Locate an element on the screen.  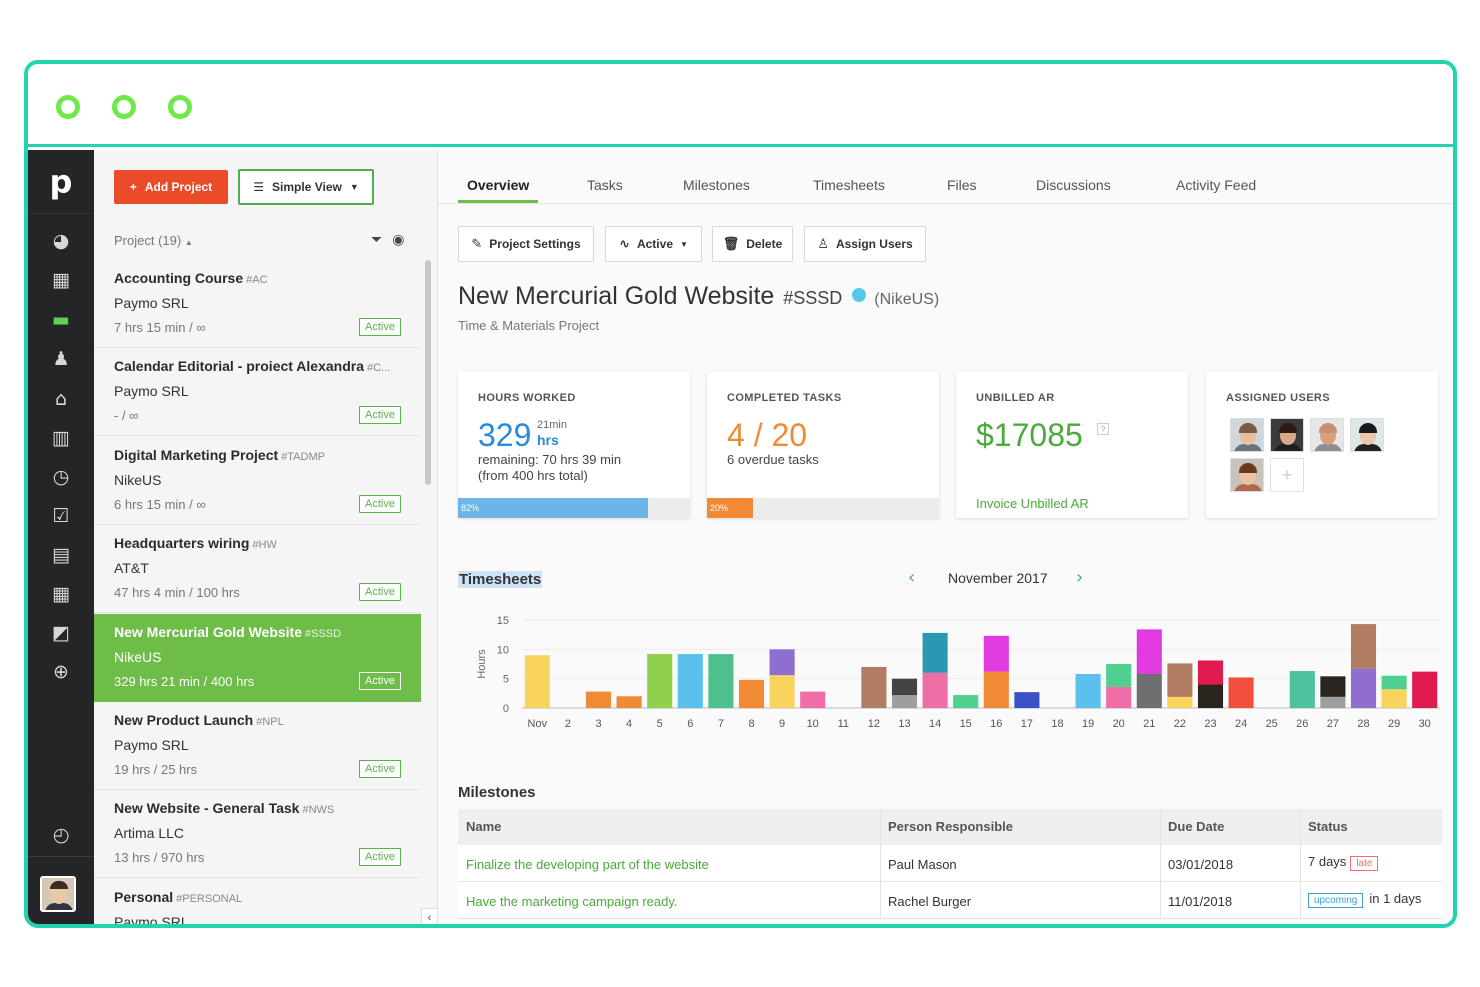
simple-view-dropdown: ☰ Simple View ▼ is located at coordinates (306, 187).